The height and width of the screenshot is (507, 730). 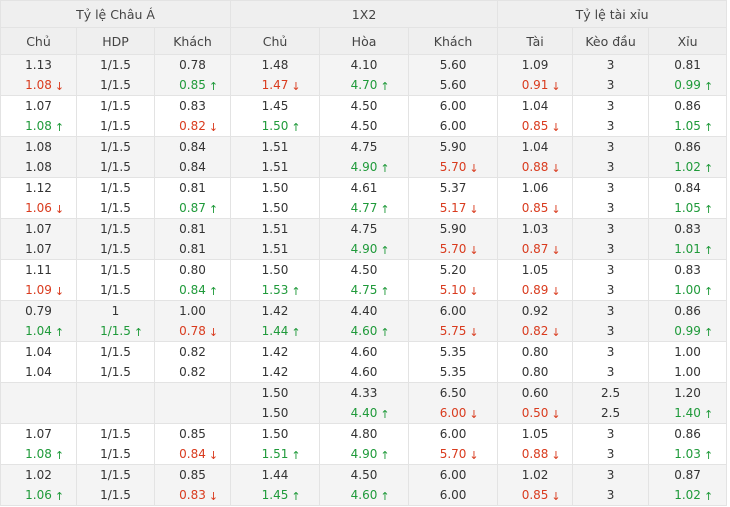 I want to click on current-odds: 6.00, so click(x=453, y=126).